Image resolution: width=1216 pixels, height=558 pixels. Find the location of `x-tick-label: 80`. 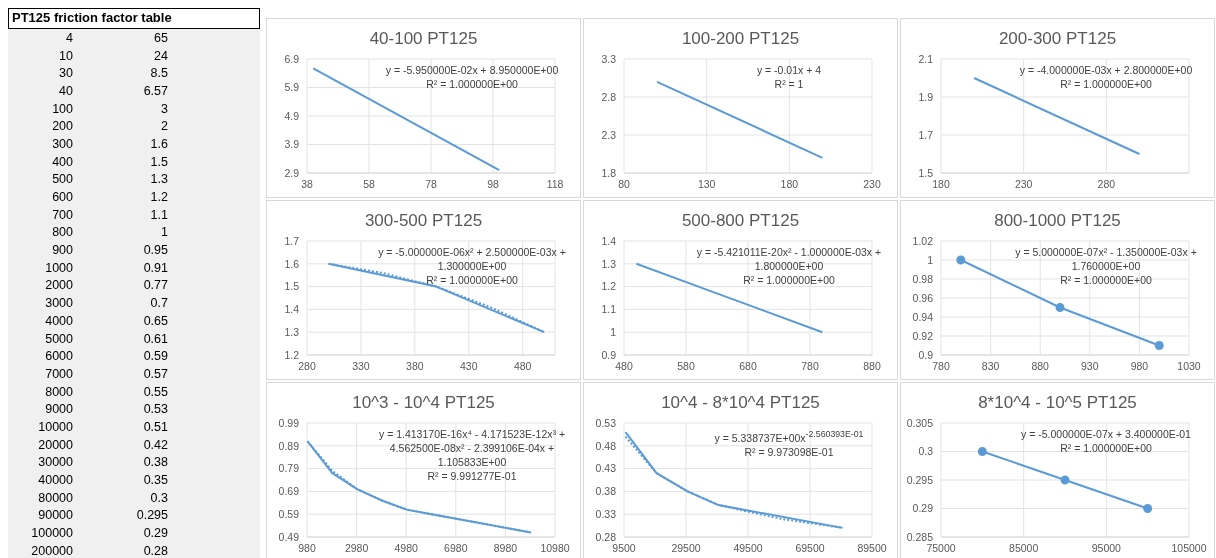

x-tick-label: 80 is located at coordinates (624, 184).